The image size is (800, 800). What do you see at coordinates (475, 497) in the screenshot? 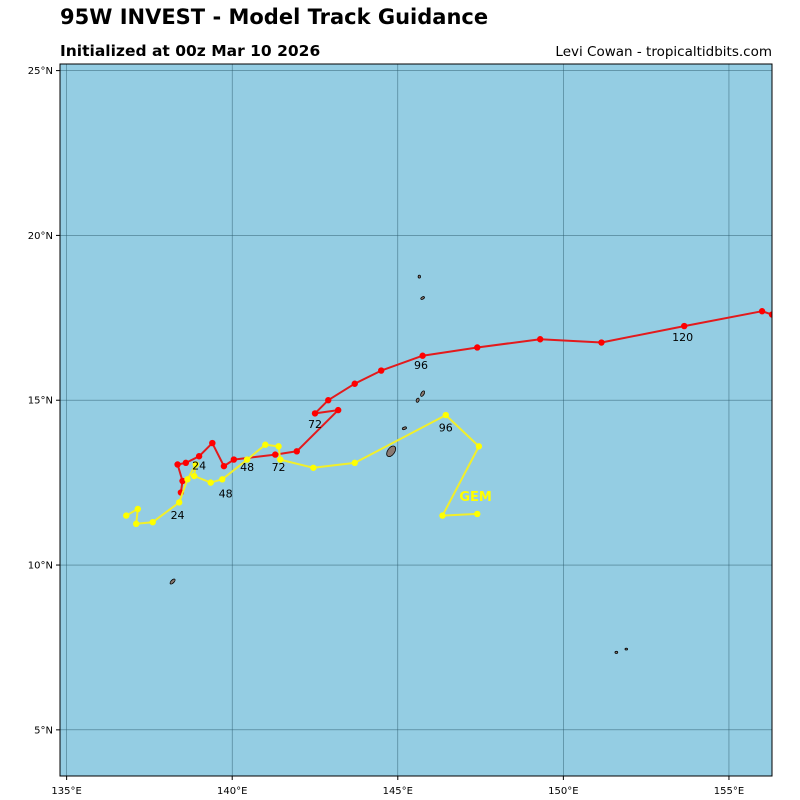
I see `model-name-label: GEM` at bounding box center [475, 497].